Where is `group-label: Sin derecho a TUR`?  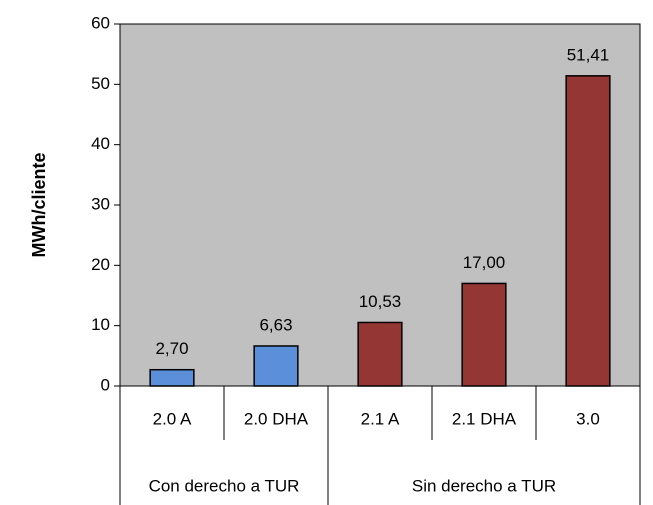 group-label: Sin derecho a TUR is located at coordinates (484, 485).